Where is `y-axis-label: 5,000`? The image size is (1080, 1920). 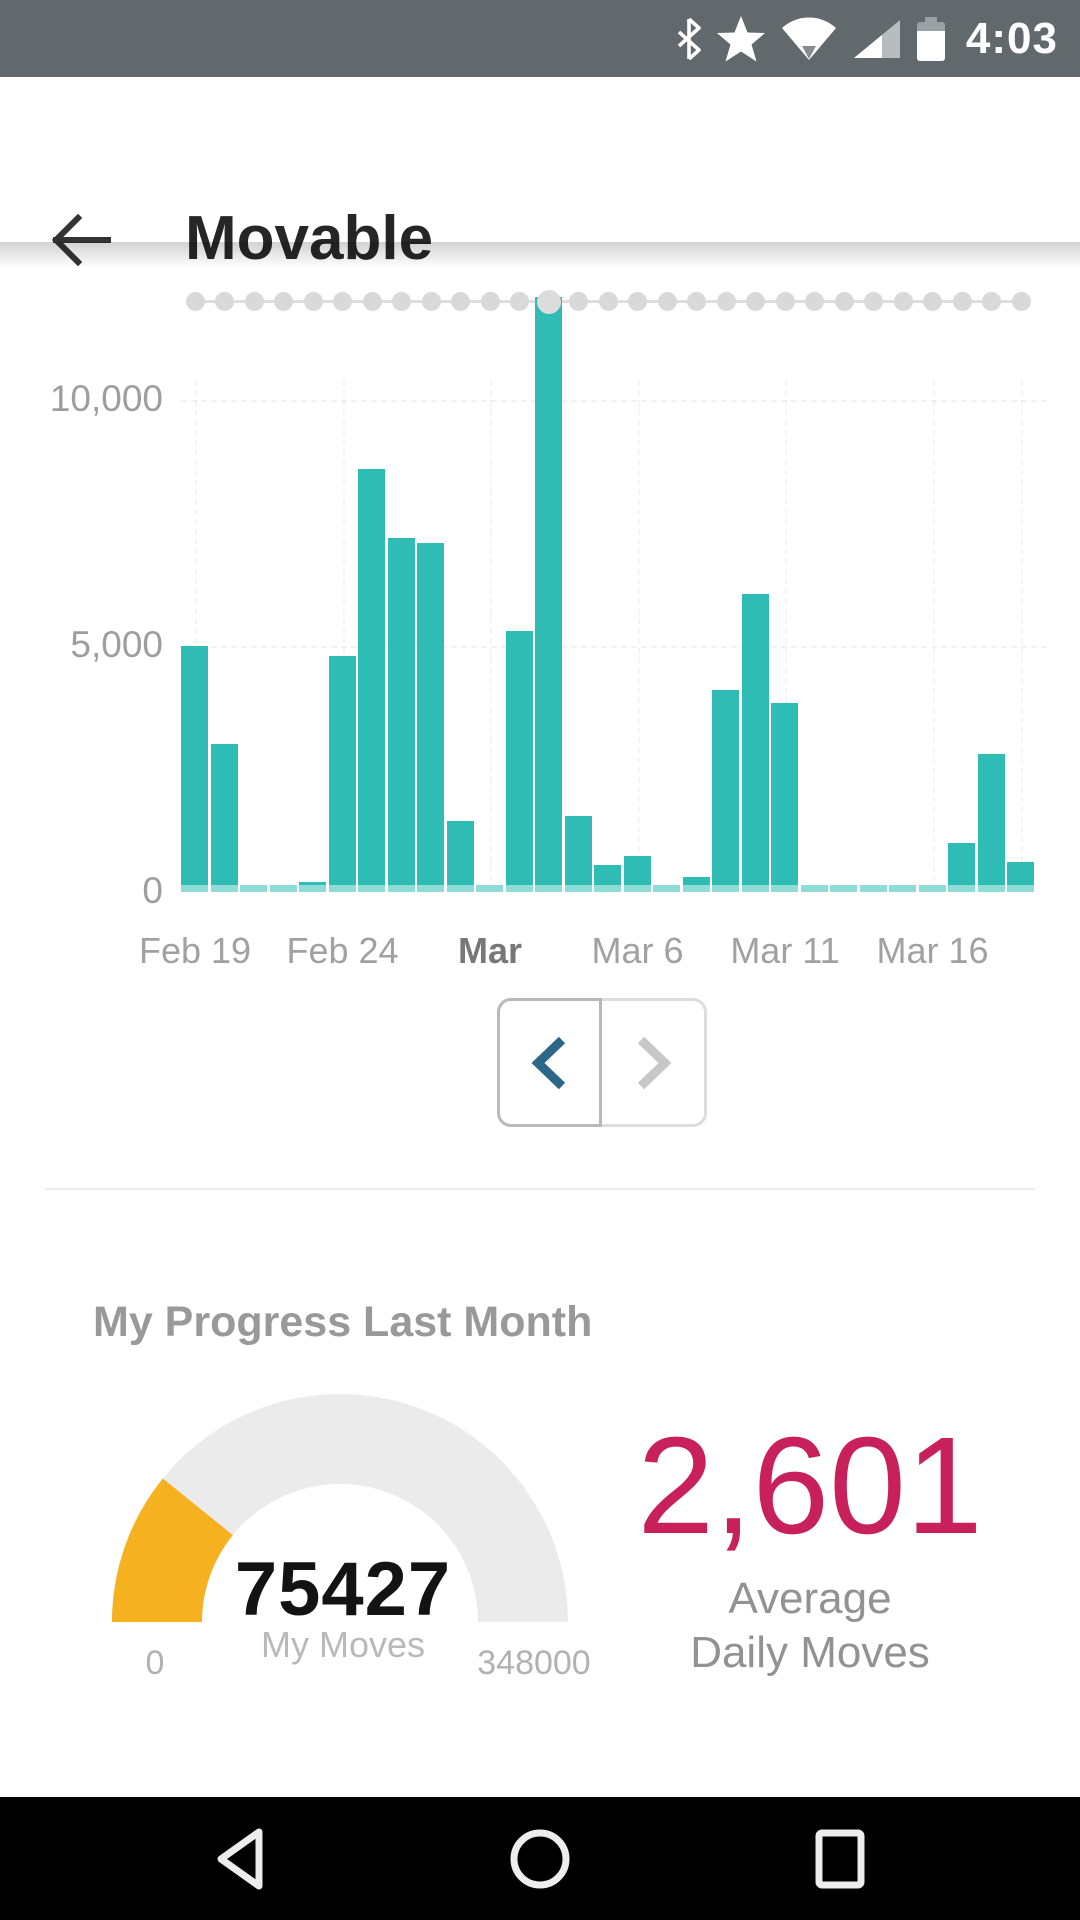
y-axis-label: 5,000 is located at coordinates (116, 644).